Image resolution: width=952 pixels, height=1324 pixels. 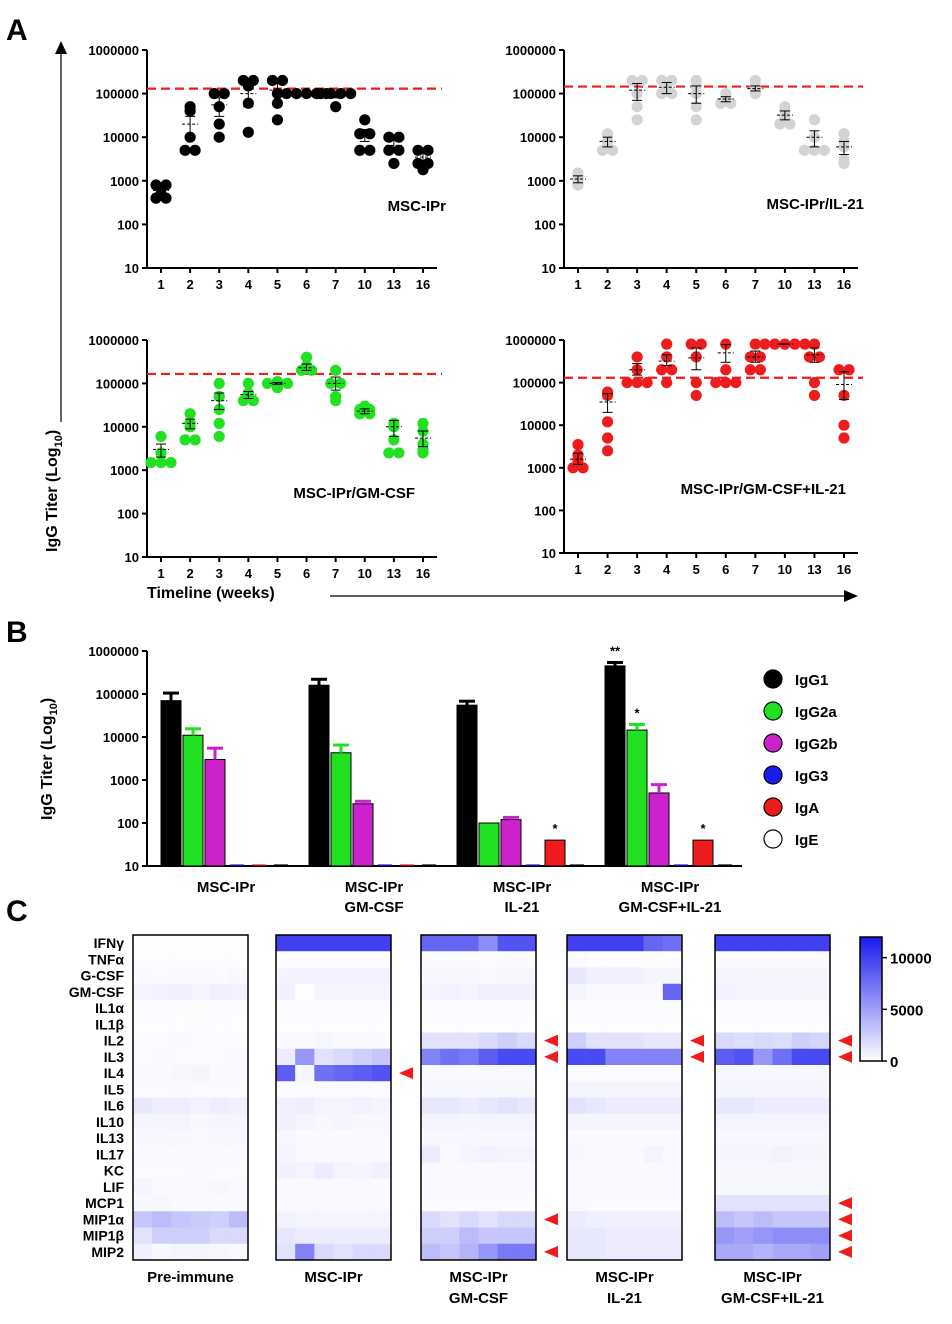 I want to click on x-tick-label: 4, so click(x=667, y=284).